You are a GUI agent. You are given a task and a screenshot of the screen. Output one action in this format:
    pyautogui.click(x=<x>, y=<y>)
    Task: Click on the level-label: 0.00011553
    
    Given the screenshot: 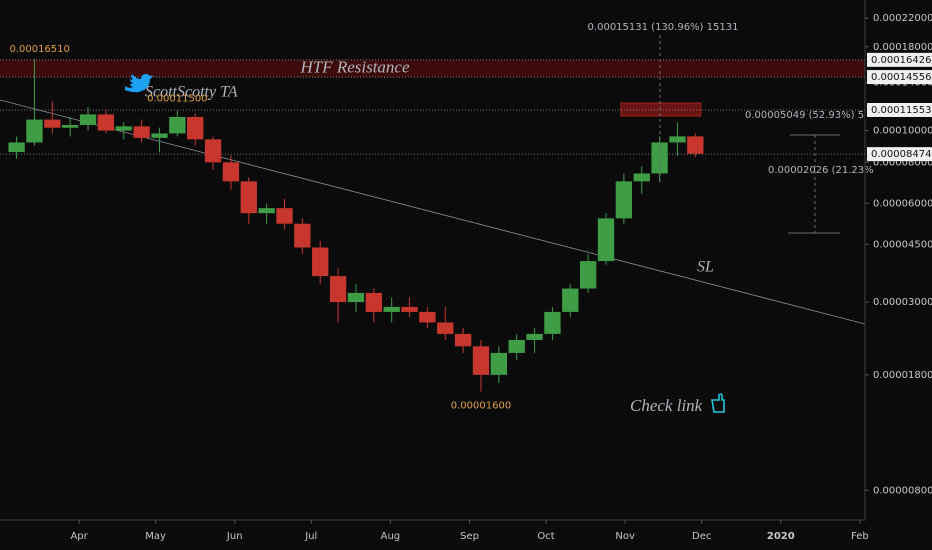 What is the action you would take?
    pyautogui.click(x=901, y=110)
    